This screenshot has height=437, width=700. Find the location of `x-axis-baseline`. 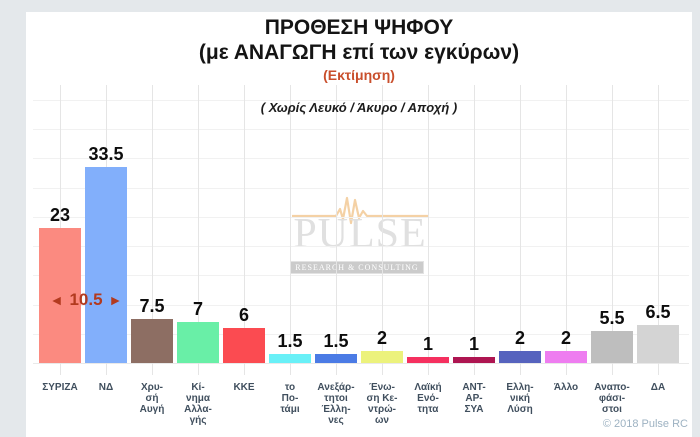

x-axis-baseline is located at coordinates (361, 363).